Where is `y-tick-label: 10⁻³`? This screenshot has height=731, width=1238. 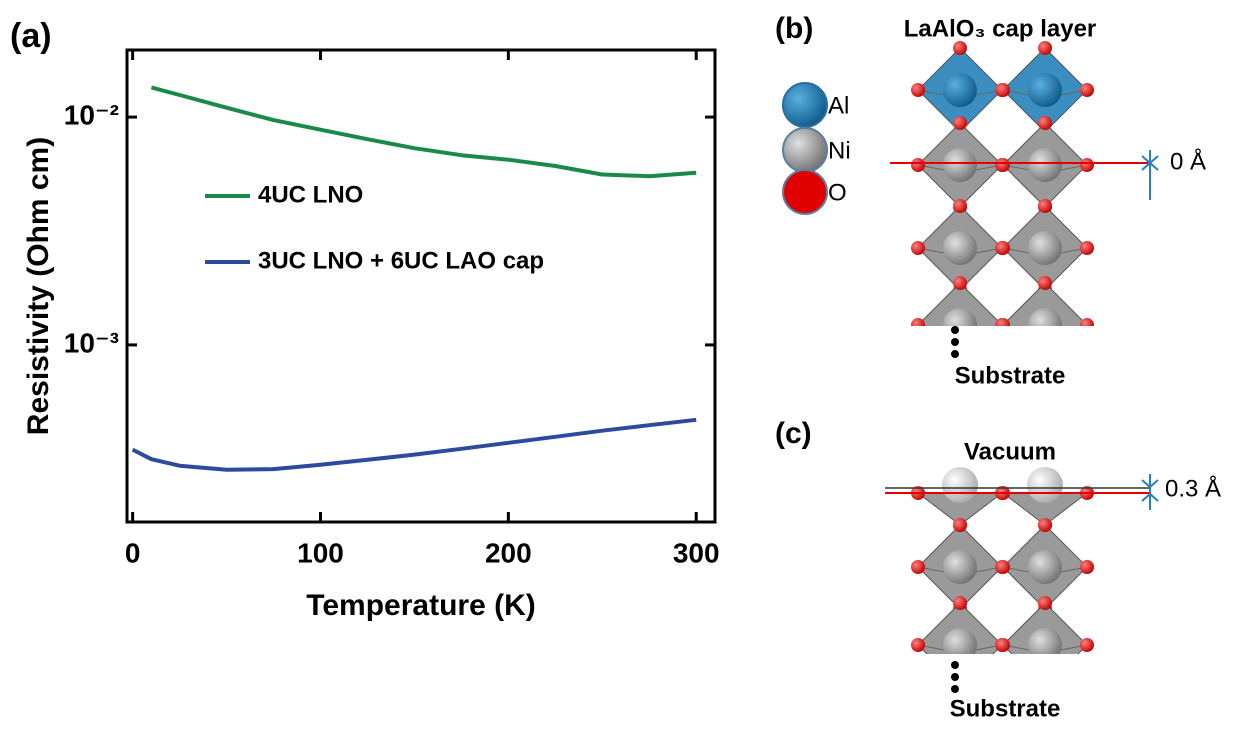
y-tick-label: 10⁻³ is located at coordinates (91, 342).